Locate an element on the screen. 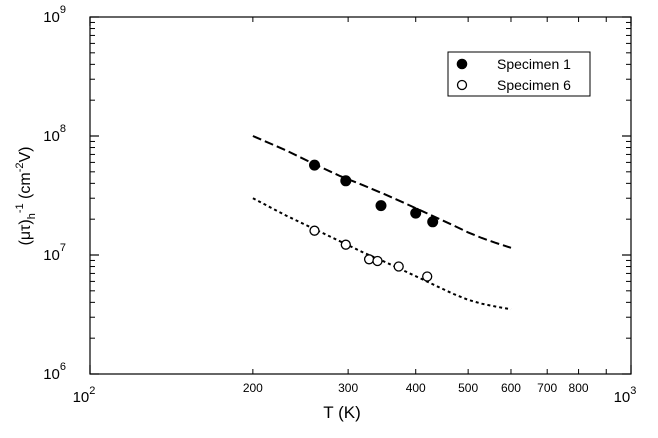 Image resolution: width=658 pixels, height=438 pixels. x-axis-label-text: T (K) is located at coordinates (341, 412).